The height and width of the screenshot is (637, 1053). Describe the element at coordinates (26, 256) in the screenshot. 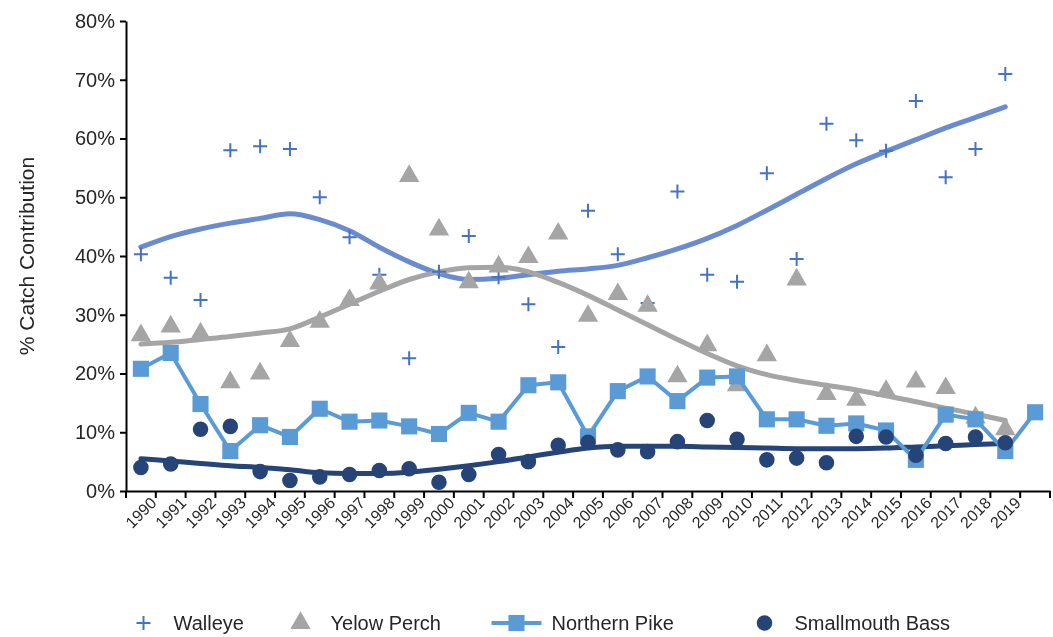

I see `y-axis-title: % Catch Contribution` at that location.